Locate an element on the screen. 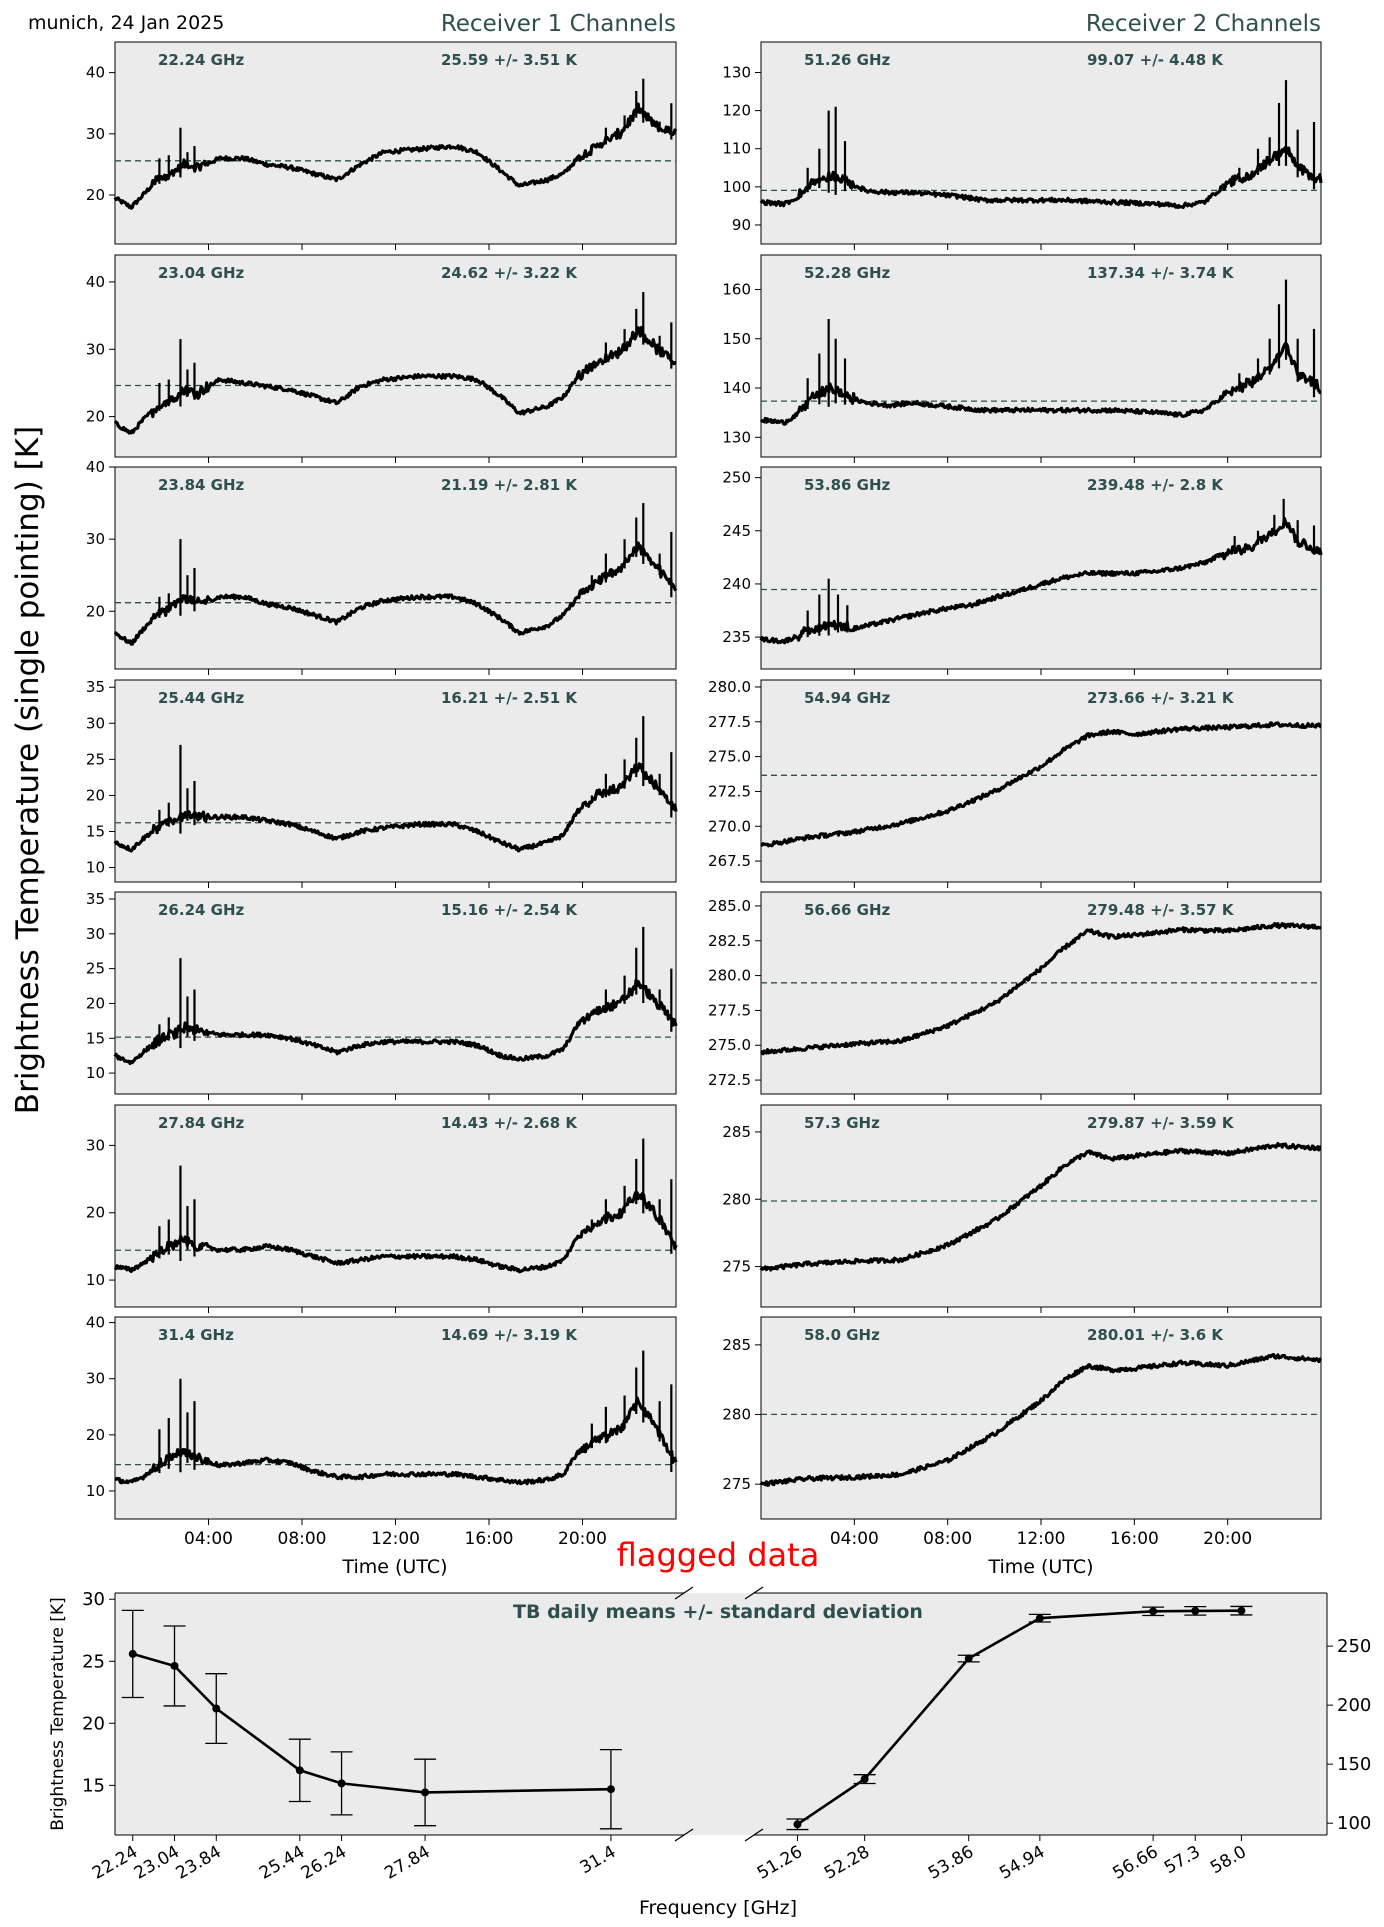 The height and width of the screenshot is (1927, 1384). y-tick-label: 250 is located at coordinates (736, 478).